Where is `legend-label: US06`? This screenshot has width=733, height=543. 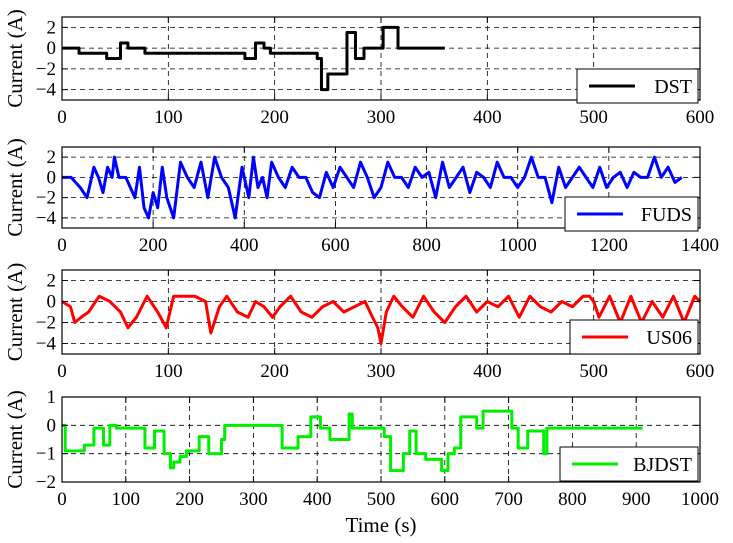
legend-label: US06 is located at coordinates (669, 338).